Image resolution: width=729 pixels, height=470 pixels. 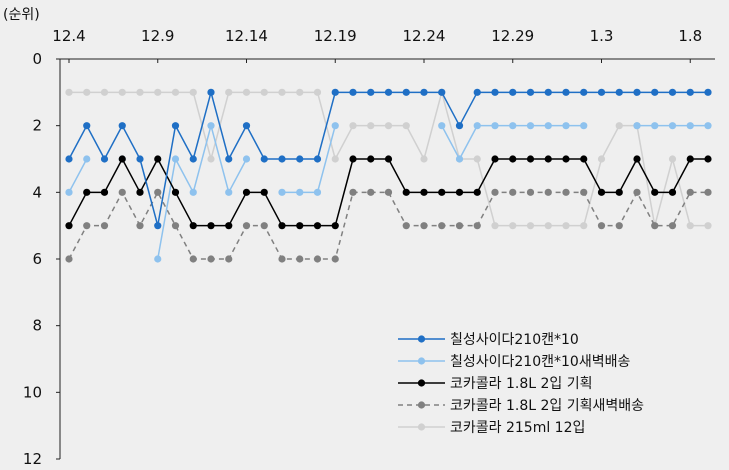 What do you see at coordinates (514, 340) in the screenshot?
I see `legend-label: 칠성사이다210캔*10` at bounding box center [514, 340].